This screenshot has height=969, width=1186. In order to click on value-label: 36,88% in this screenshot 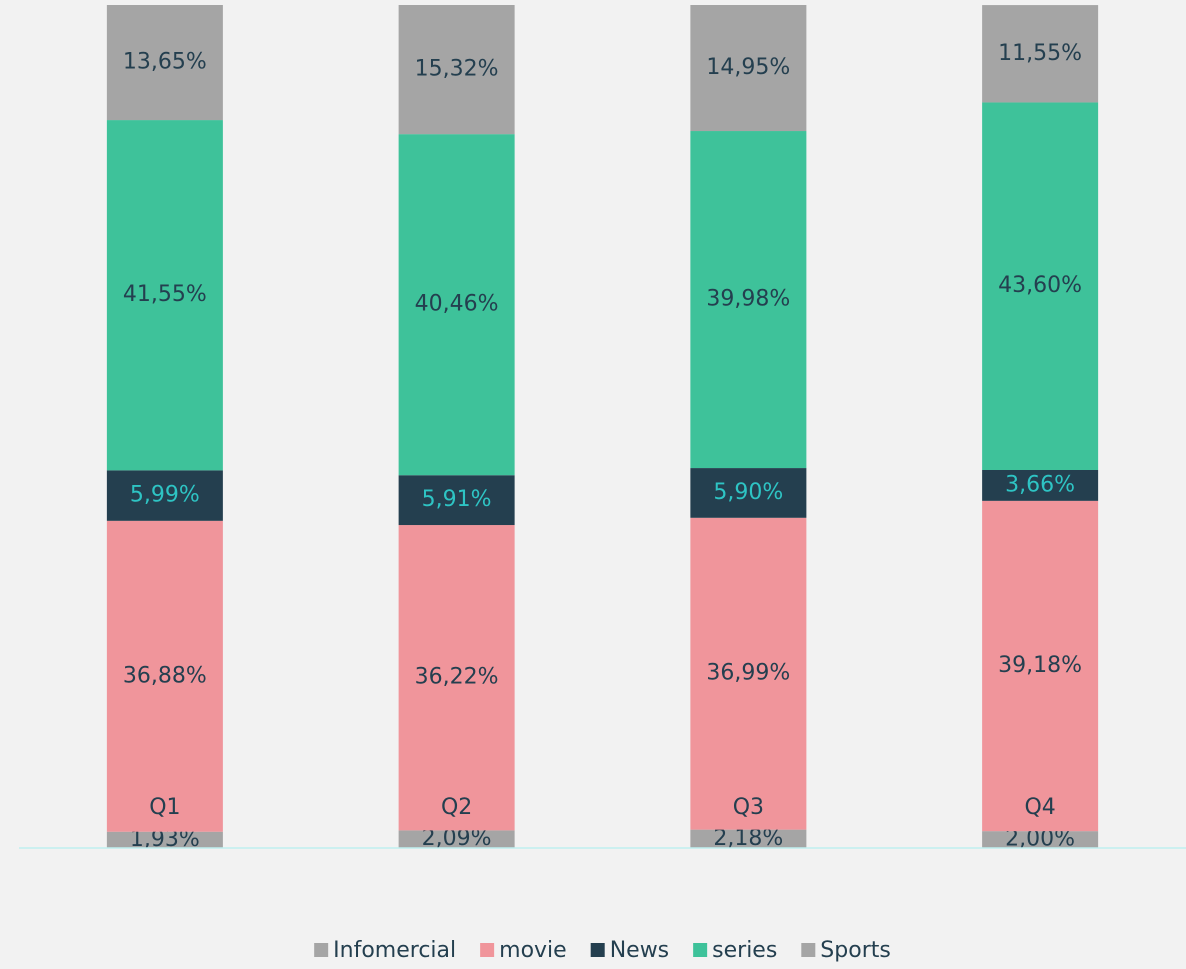, I will do `click(165, 675)`.